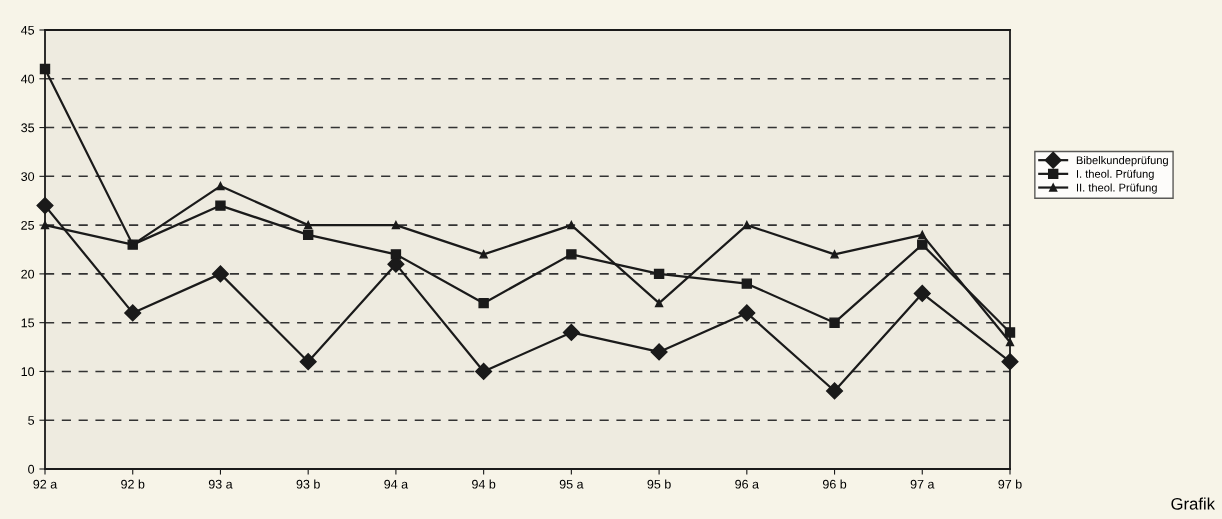  What do you see at coordinates (28, 323) in the screenshot?
I see `y-tick-label: 15` at bounding box center [28, 323].